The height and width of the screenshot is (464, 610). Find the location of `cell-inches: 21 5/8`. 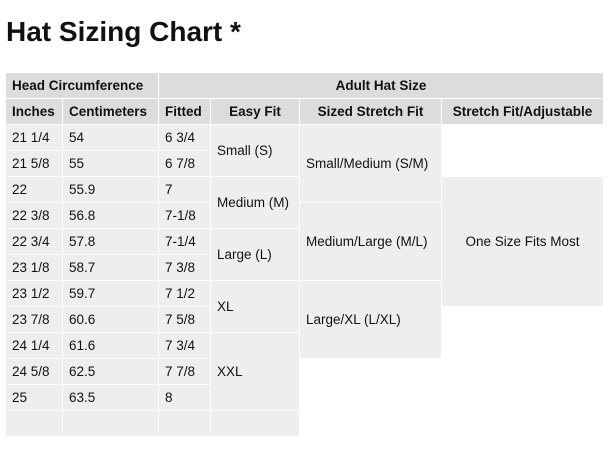

cell-inches: 21 5/8 is located at coordinates (34, 163).